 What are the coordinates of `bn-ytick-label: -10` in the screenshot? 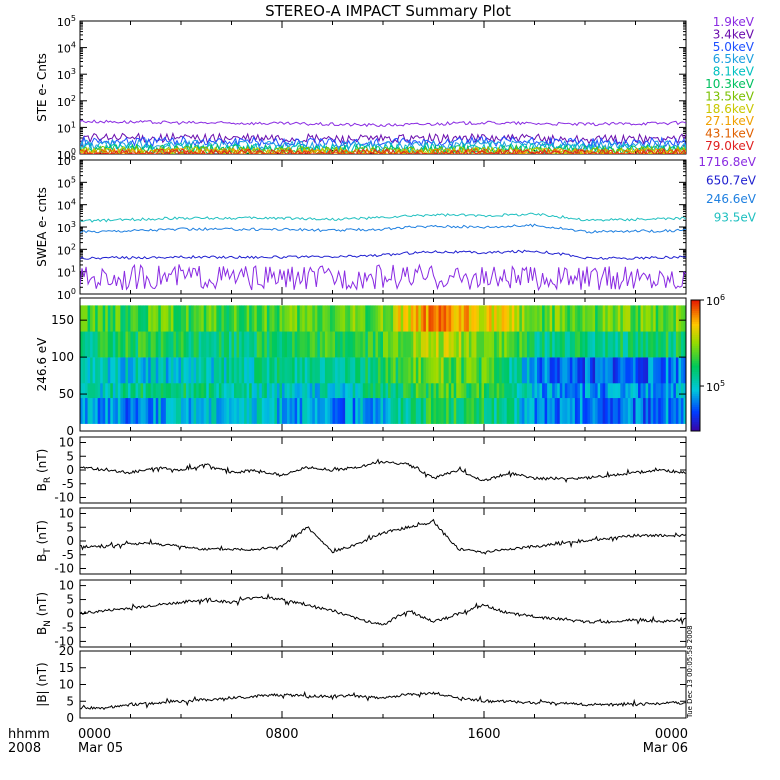 It's located at (64, 641).